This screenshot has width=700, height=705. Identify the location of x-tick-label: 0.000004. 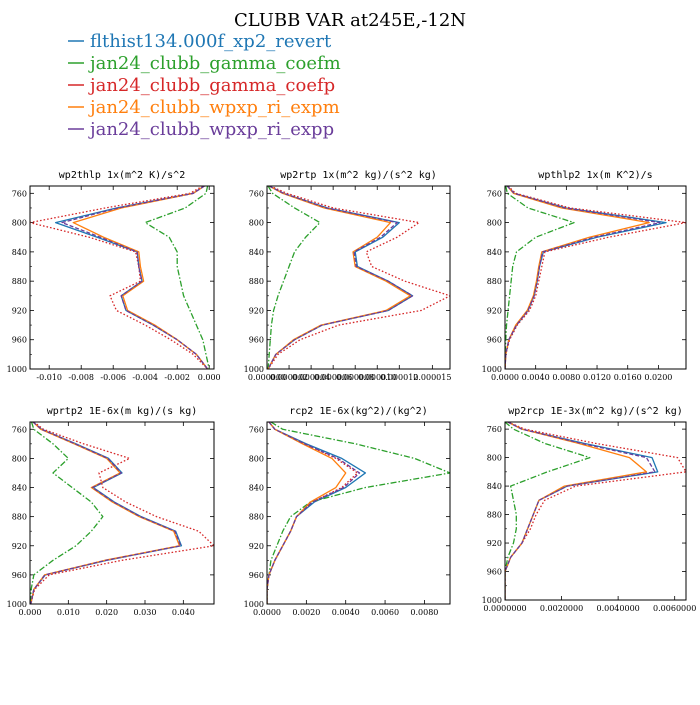
(311, 377).